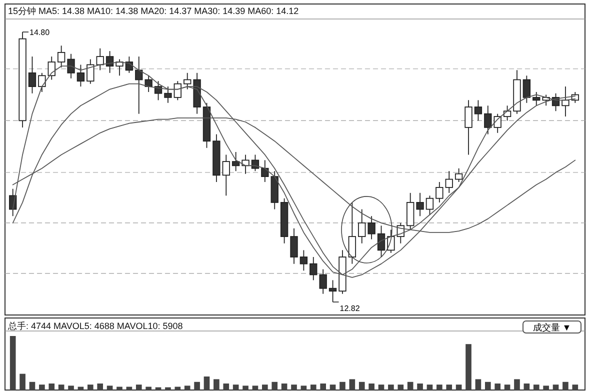 This screenshot has width=600, height=391. I want to click on annotation: 14.80, so click(40, 32).